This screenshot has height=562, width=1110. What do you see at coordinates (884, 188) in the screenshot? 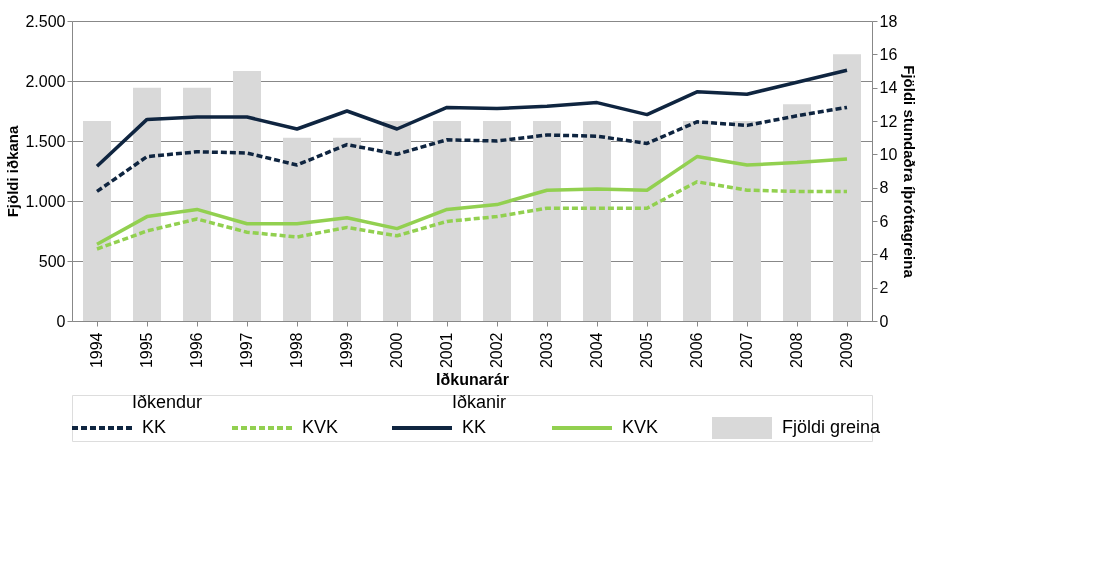
I see `y2-tick-label: 8` at bounding box center [884, 188].